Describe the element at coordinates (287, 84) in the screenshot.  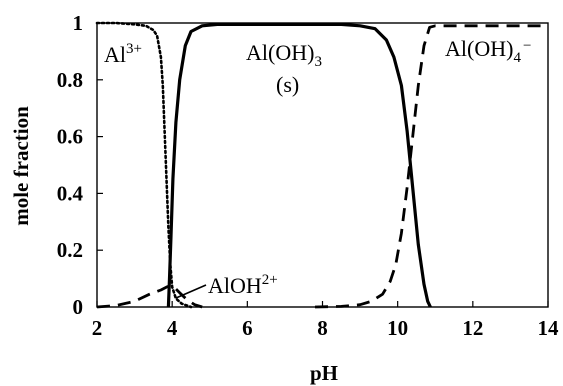
I see `label-solid: (s)` at that location.